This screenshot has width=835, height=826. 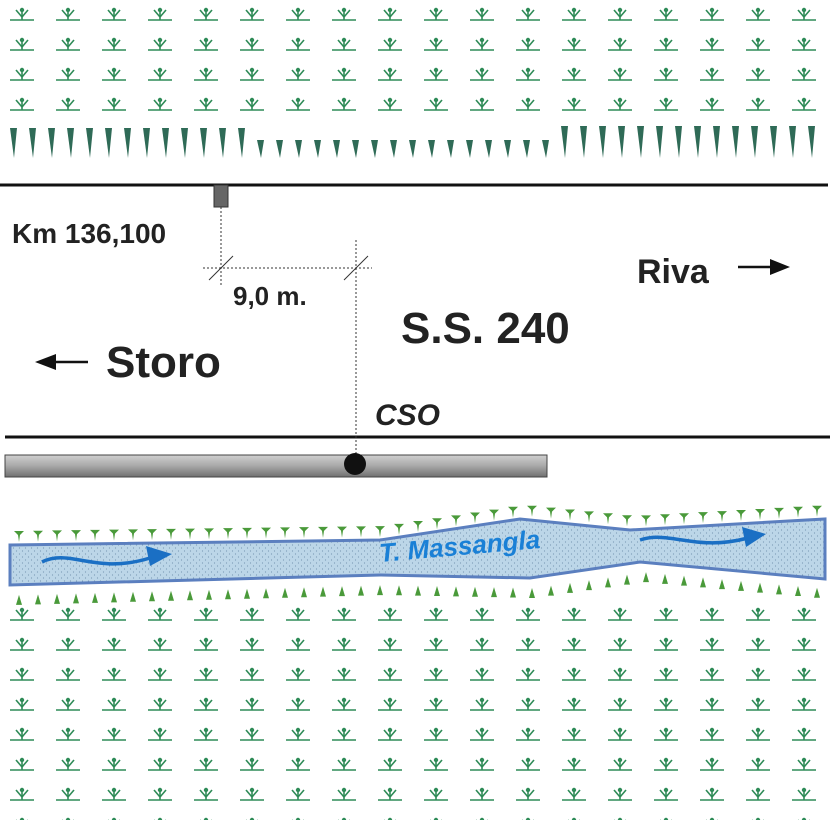 I want to click on east-label: Riva, so click(x=673, y=272).